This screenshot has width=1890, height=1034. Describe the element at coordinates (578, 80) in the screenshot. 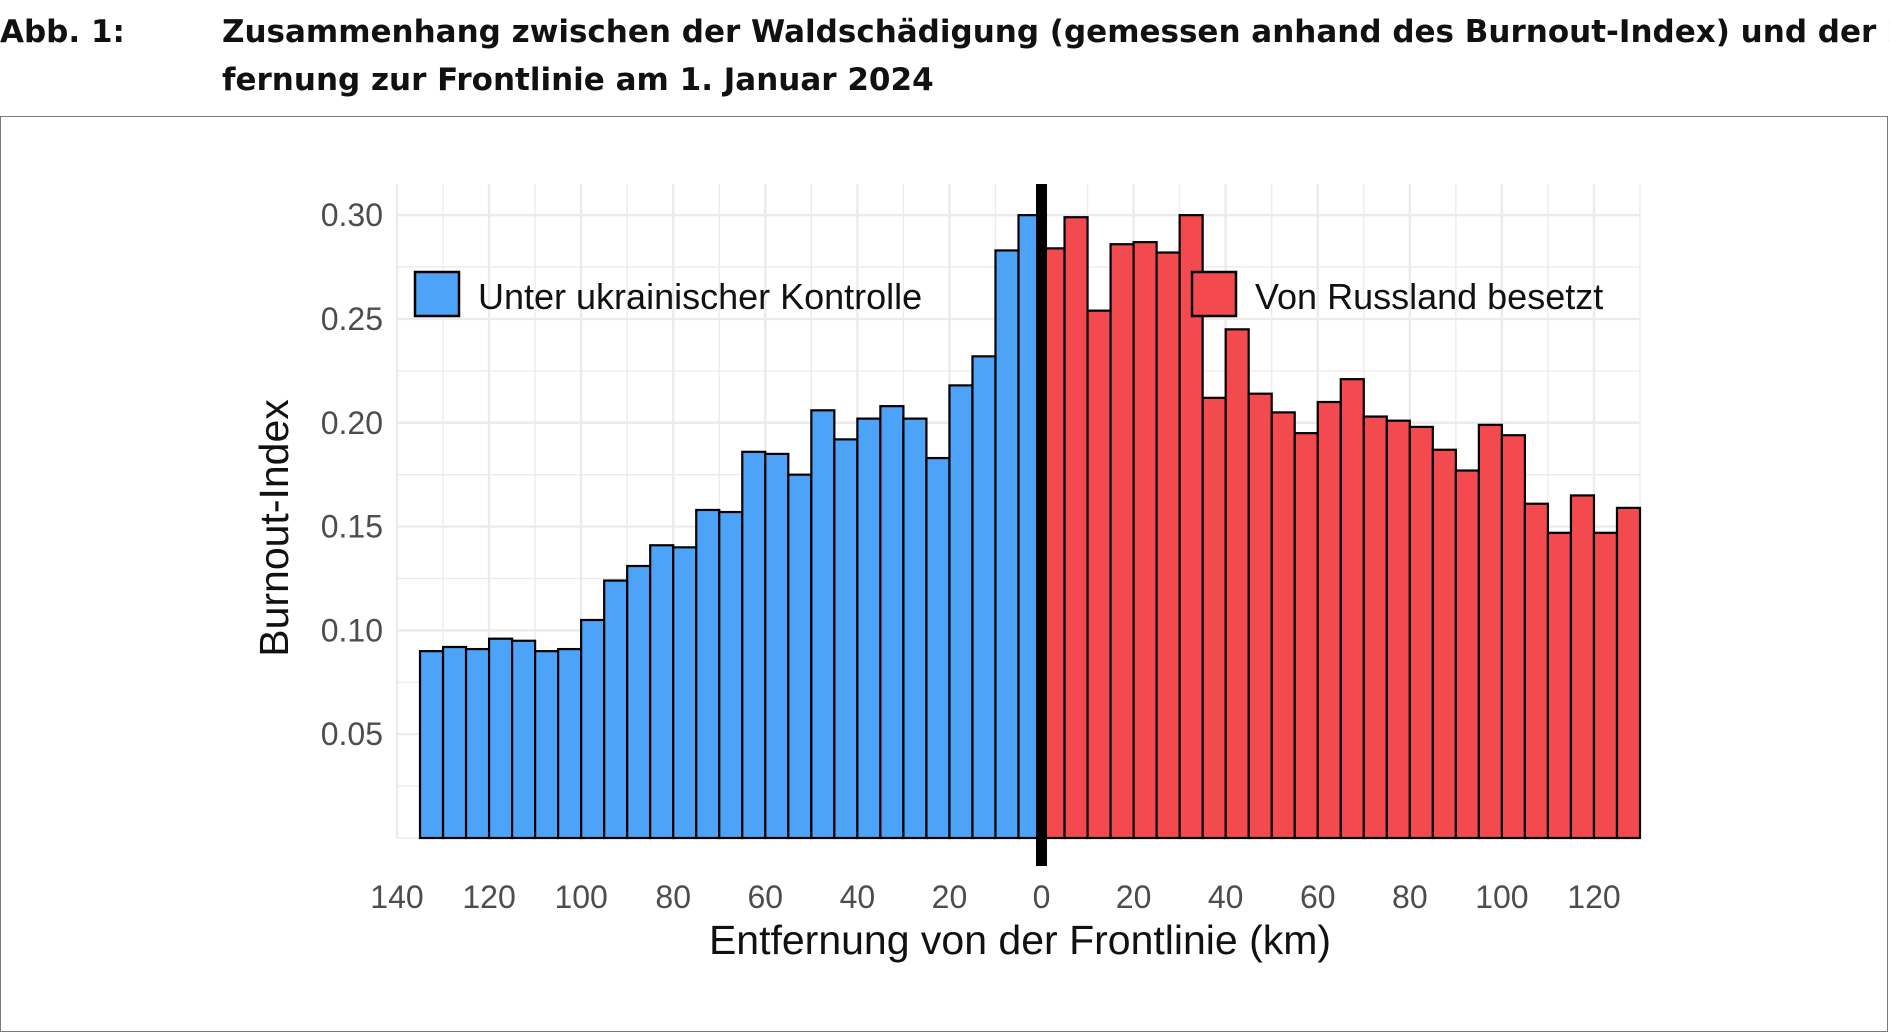

I see `figure-title-line-2: fernung zur Frontlinie am 1. Januar 2024` at that location.